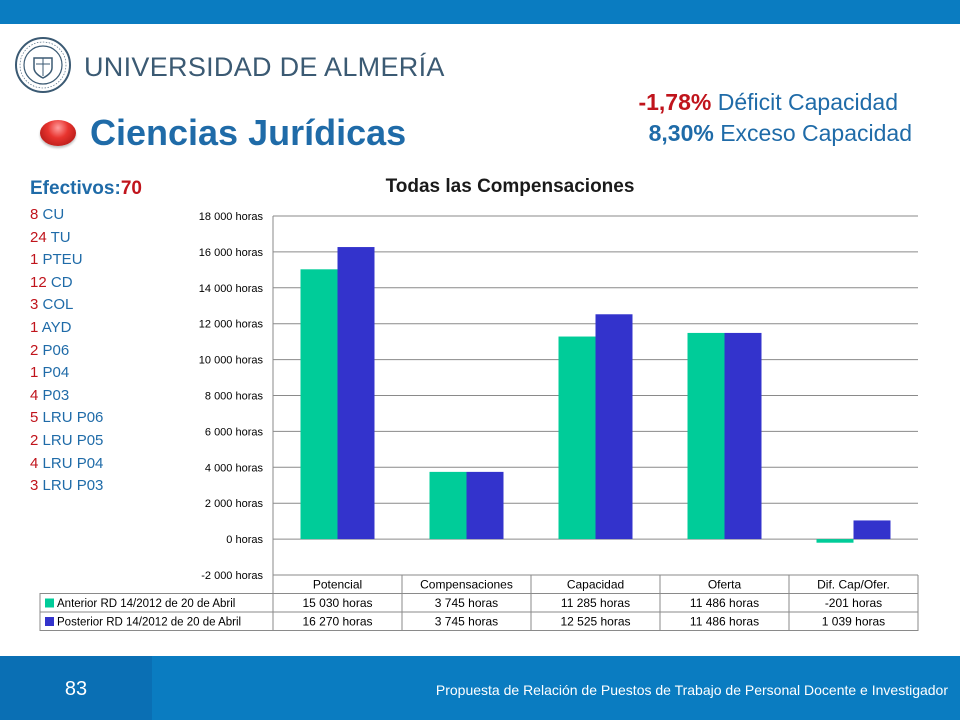 The width and height of the screenshot is (960, 720). What do you see at coordinates (58, 133) in the screenshot?
I see `red-ball-icon` at bounding box center [58, 133].